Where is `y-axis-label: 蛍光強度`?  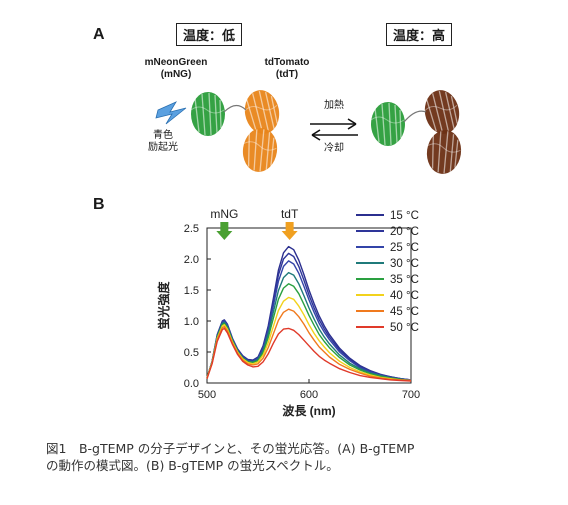 y-axis-label: 蛍光強度 is located at coordinates (163, 305).